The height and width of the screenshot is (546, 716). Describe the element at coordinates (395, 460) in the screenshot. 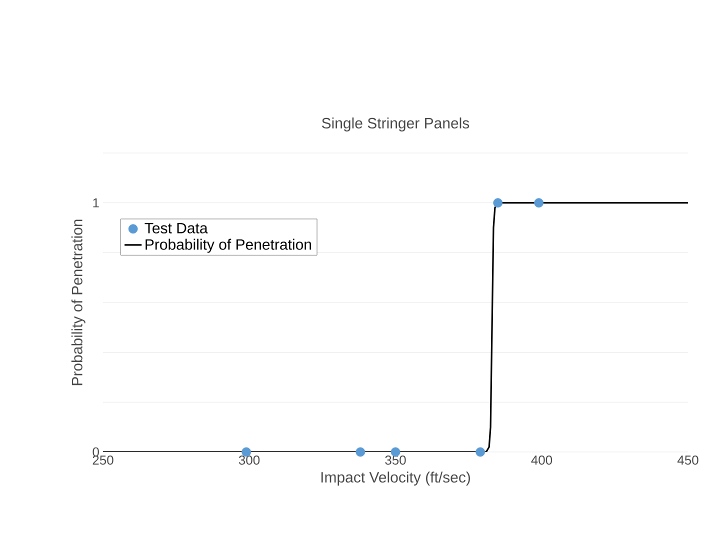

I see `x-tick-label: 350` at that location.